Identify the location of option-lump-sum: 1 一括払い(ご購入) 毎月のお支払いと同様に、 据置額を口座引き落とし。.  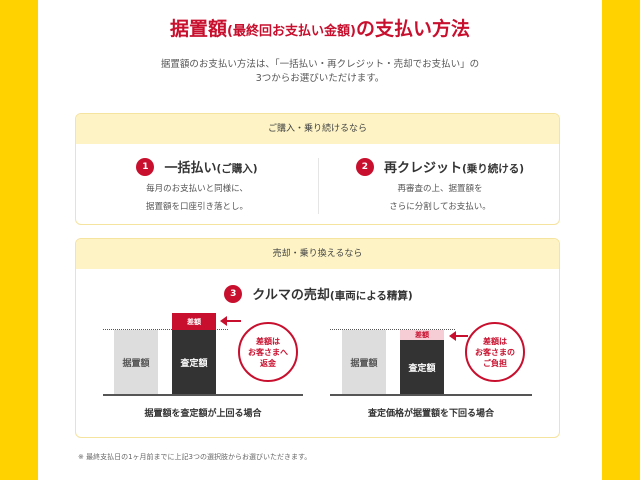
(197, 186).